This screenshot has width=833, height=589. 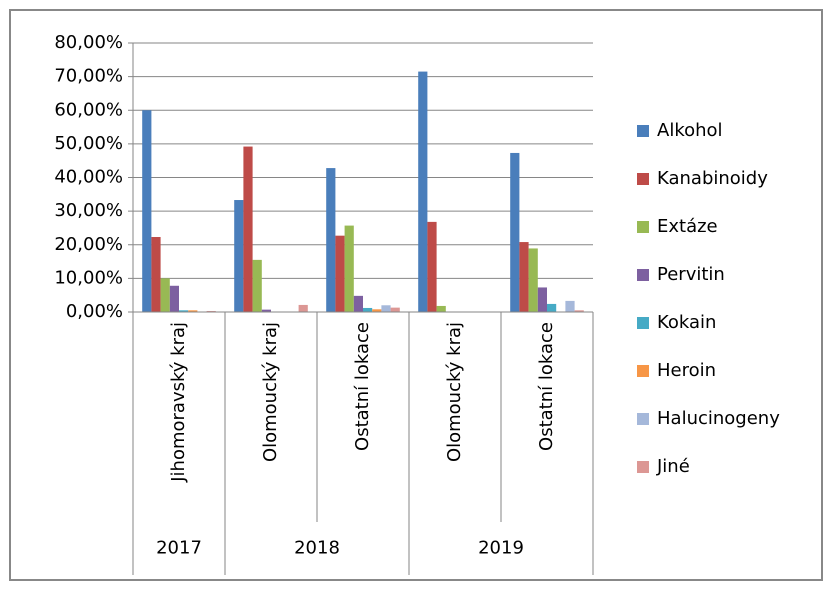 I want to click on legend-label: Heroin, so click(x=686, y=370).